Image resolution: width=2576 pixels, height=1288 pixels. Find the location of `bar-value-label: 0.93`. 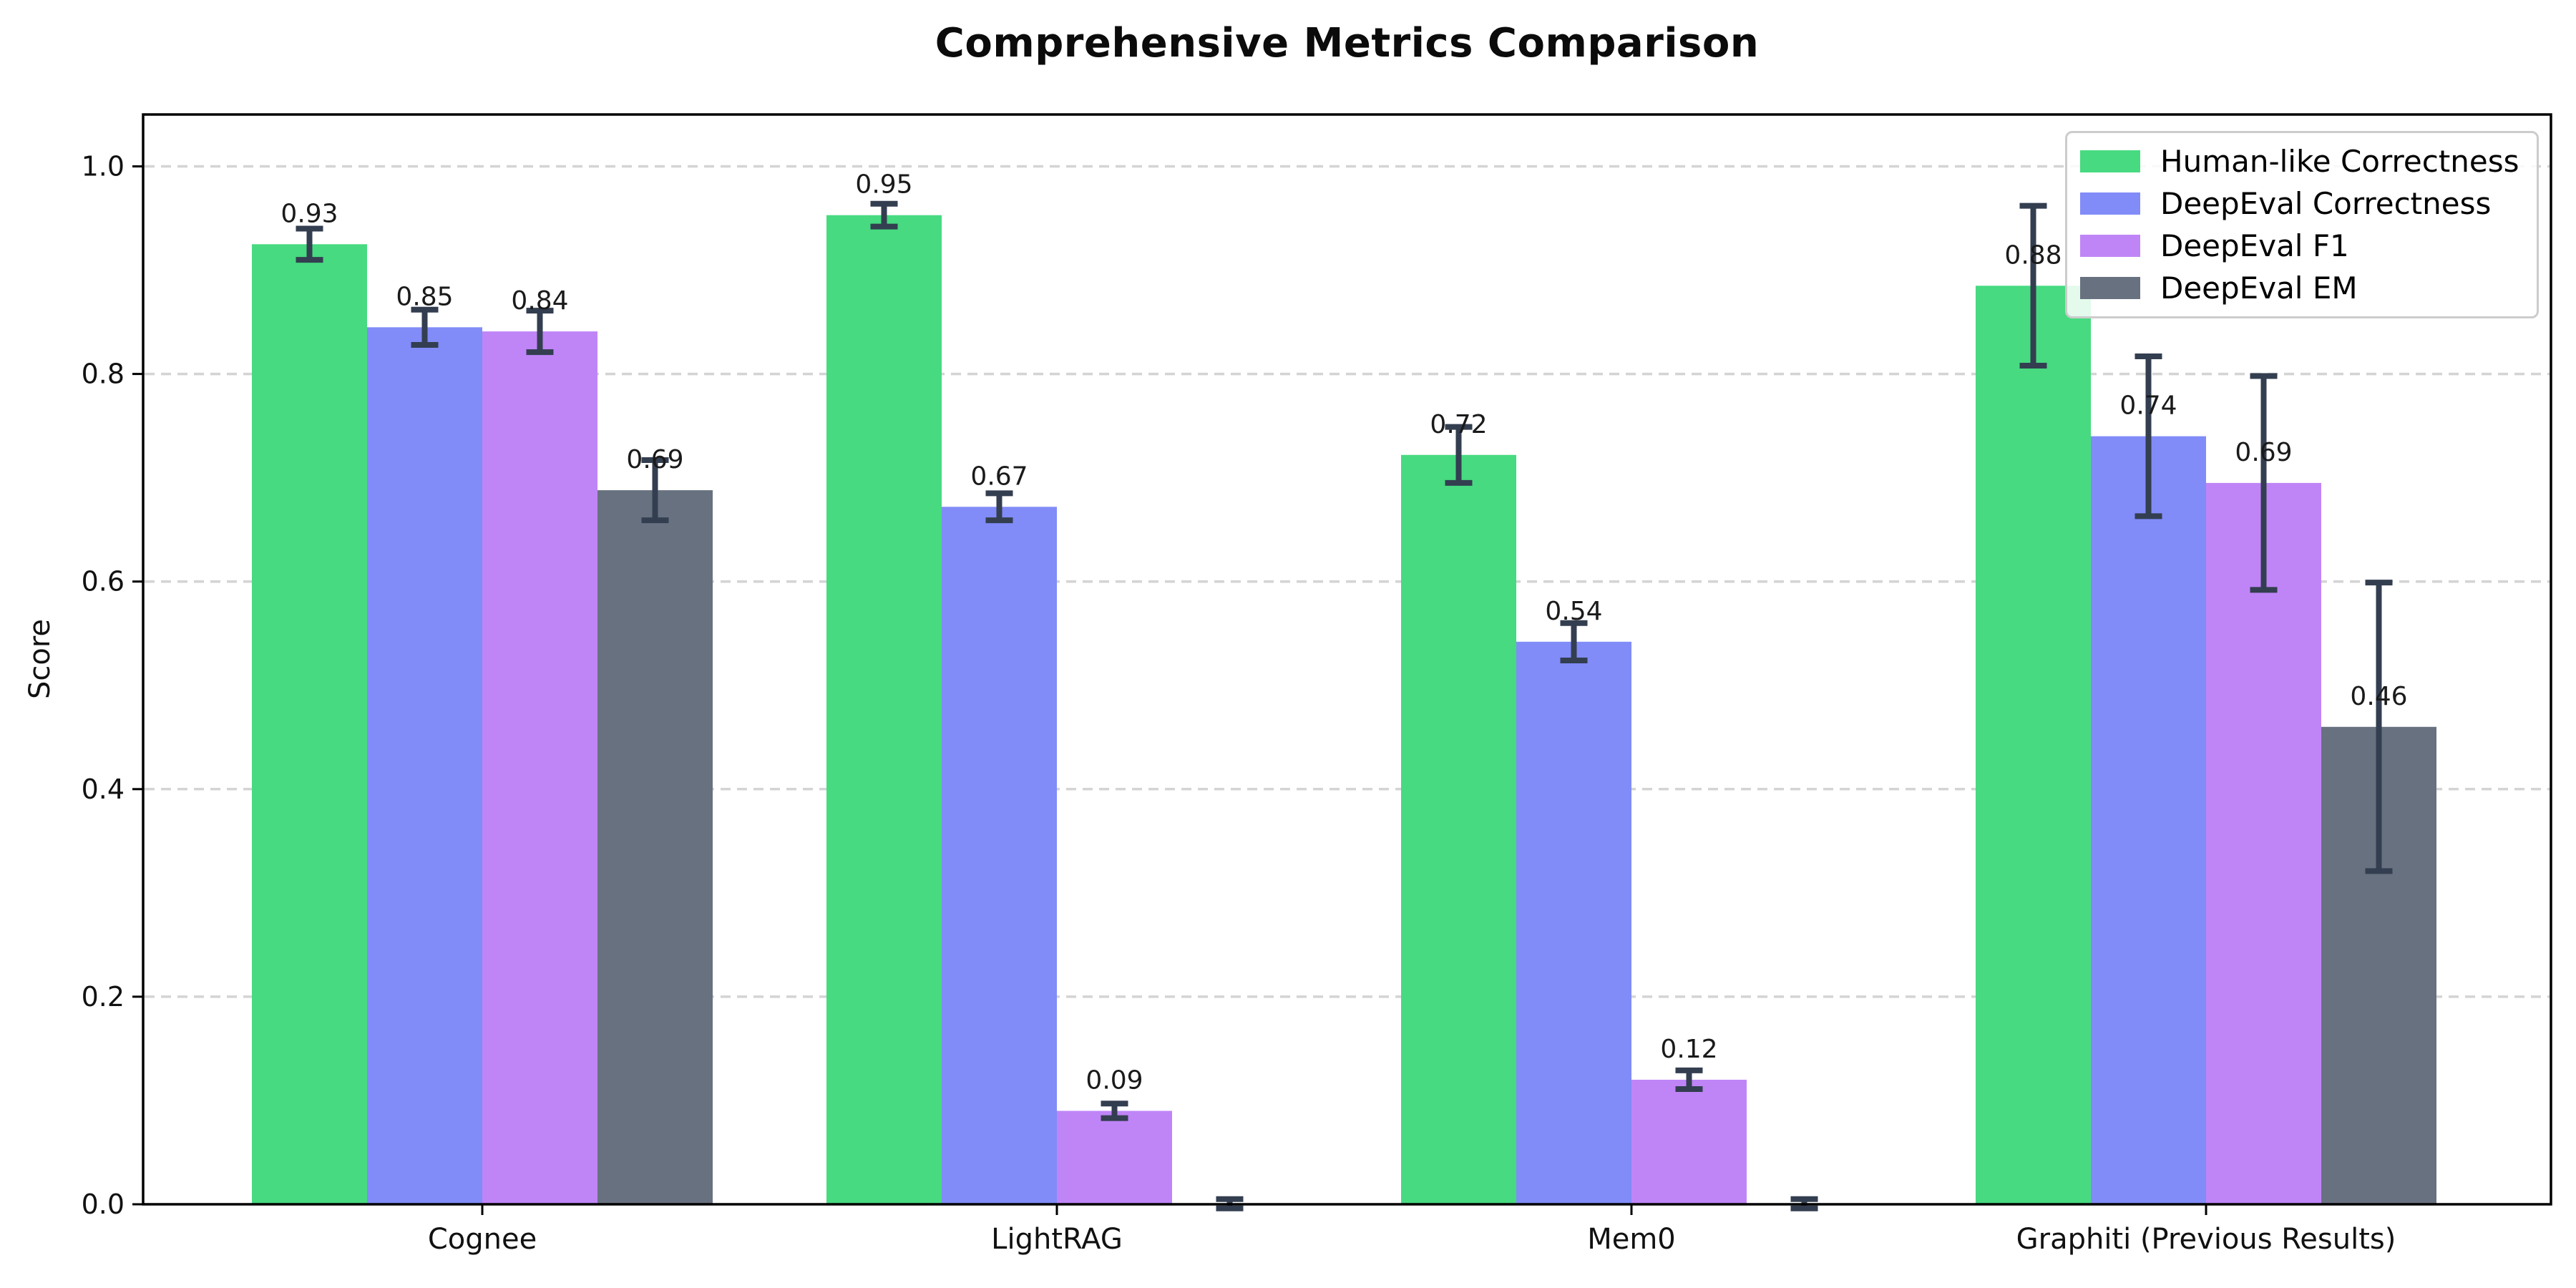

bar-value-label: 0.93 is located at coordinates (309, 213).